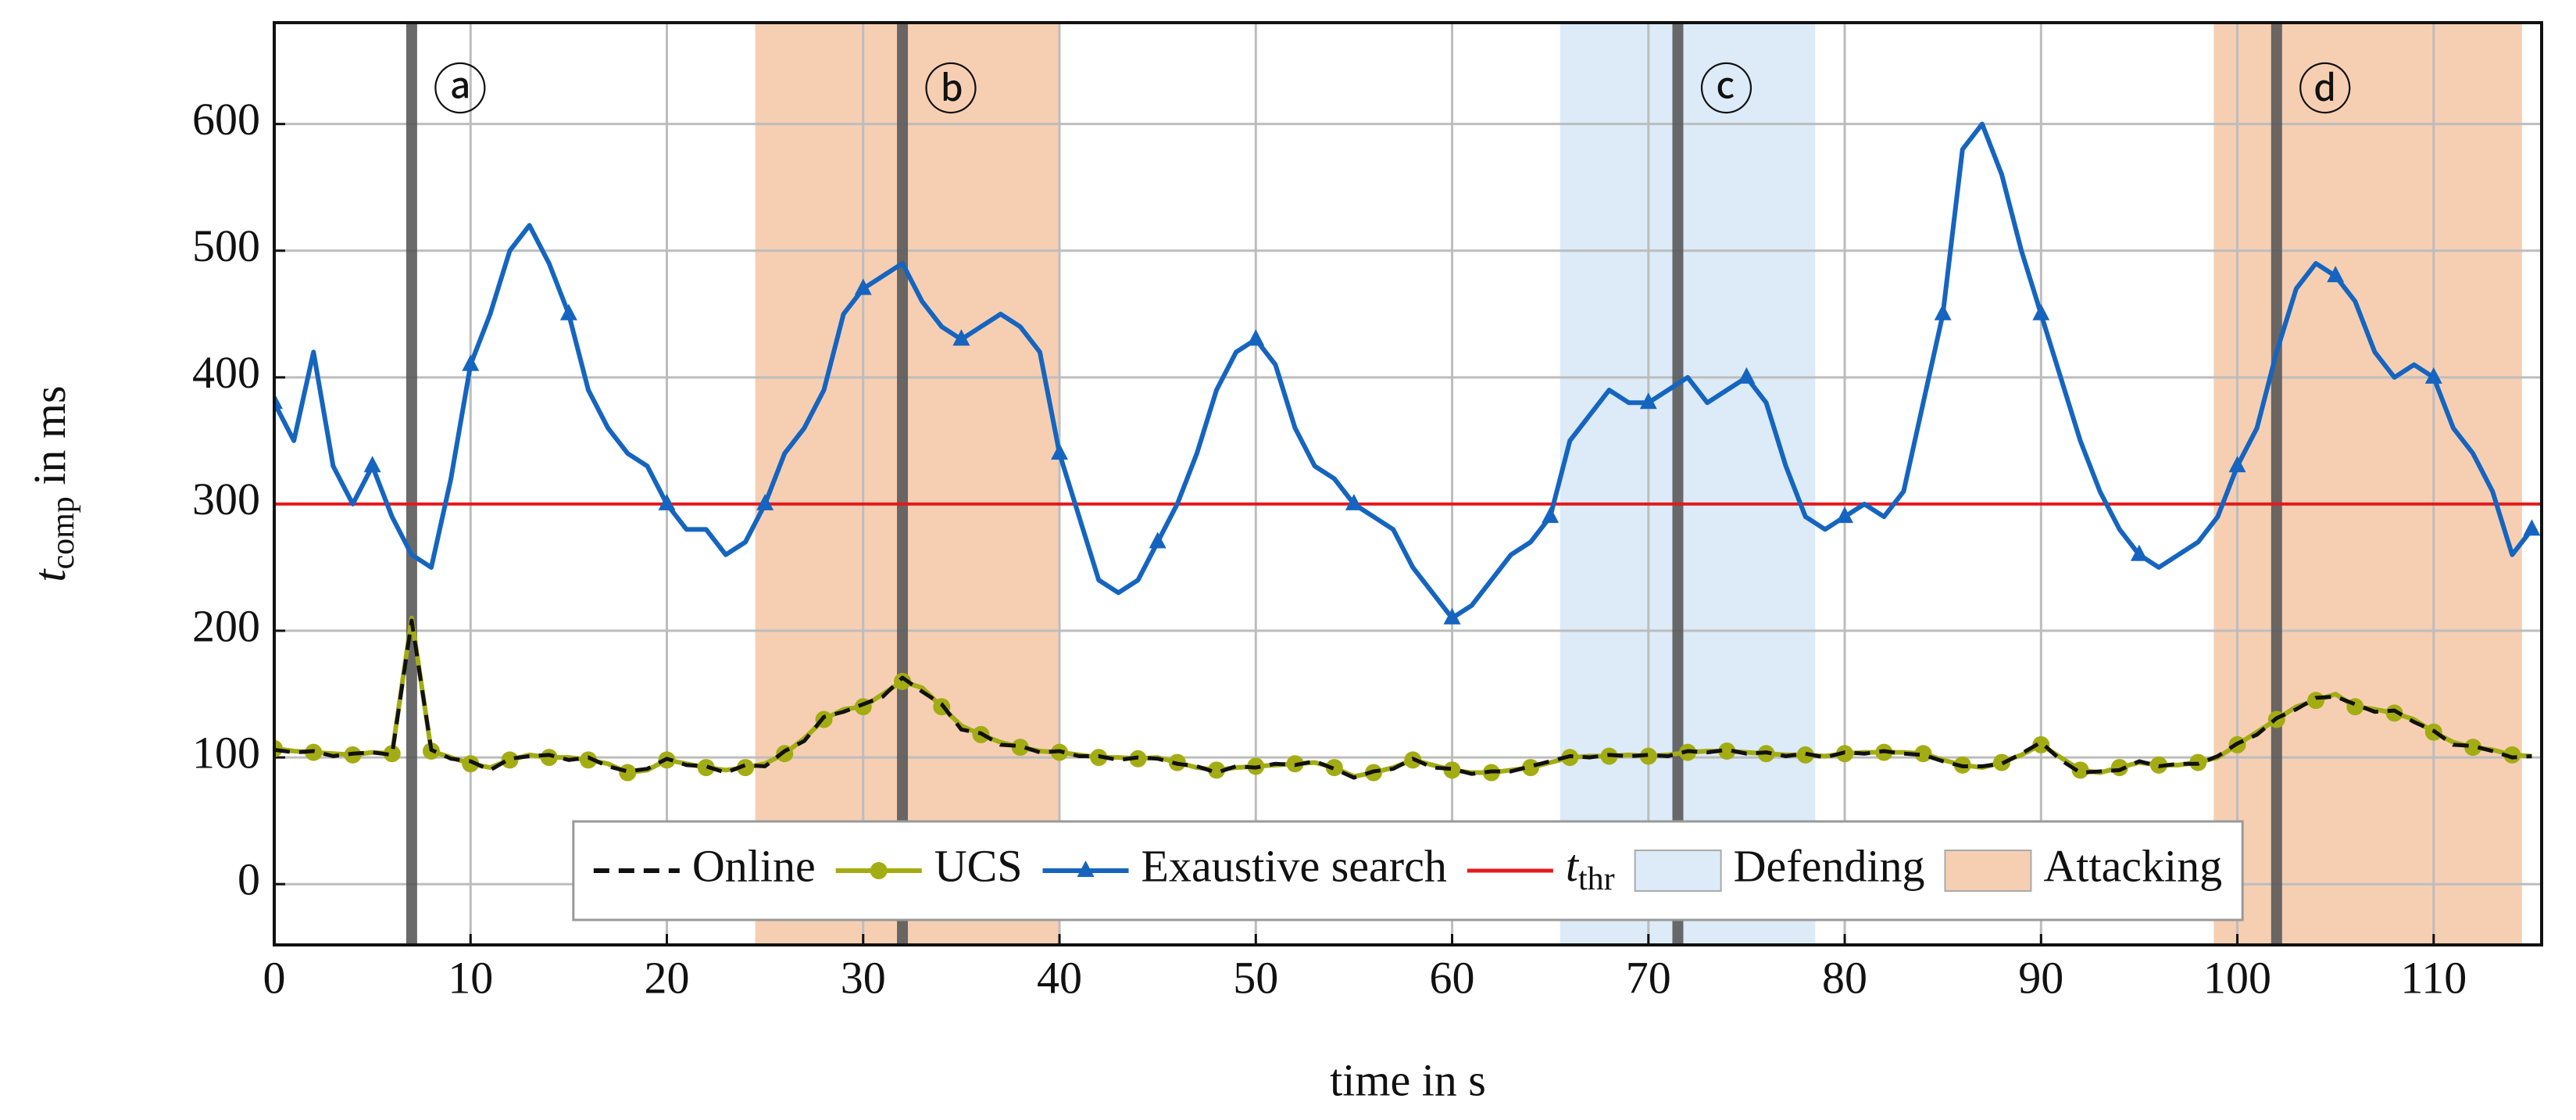 The height and width of the screenshot is (1120, 2576). What do you see at coordinates (1059, 977) in the screenshot?
I see `x-tick-label: 40` at bounding box center [1059, 977].